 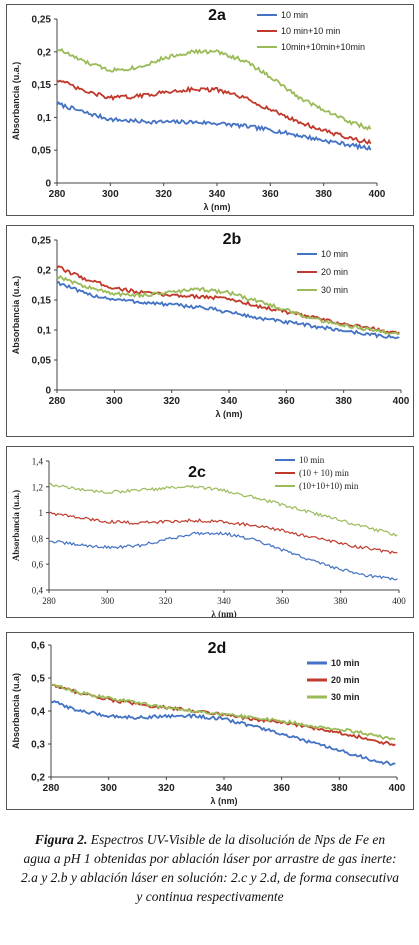 I want to click on legend-label: 10min+10min+10min, so click(x=323, y=47).